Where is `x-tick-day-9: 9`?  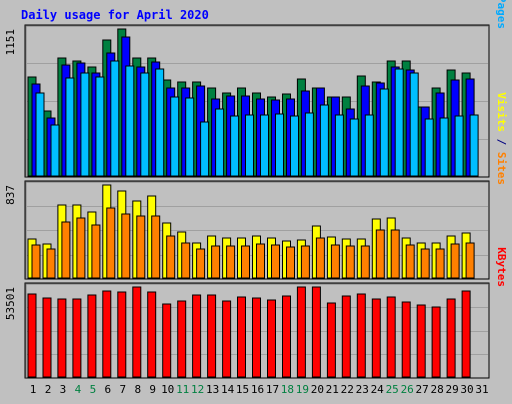 x-tick-day-9: 9 is located at coordinates (152, 389).